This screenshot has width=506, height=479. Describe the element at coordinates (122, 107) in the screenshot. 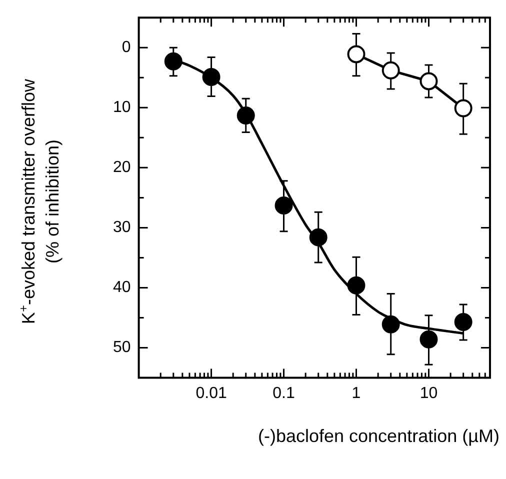

I see `y-tick-label: 10` at that location.